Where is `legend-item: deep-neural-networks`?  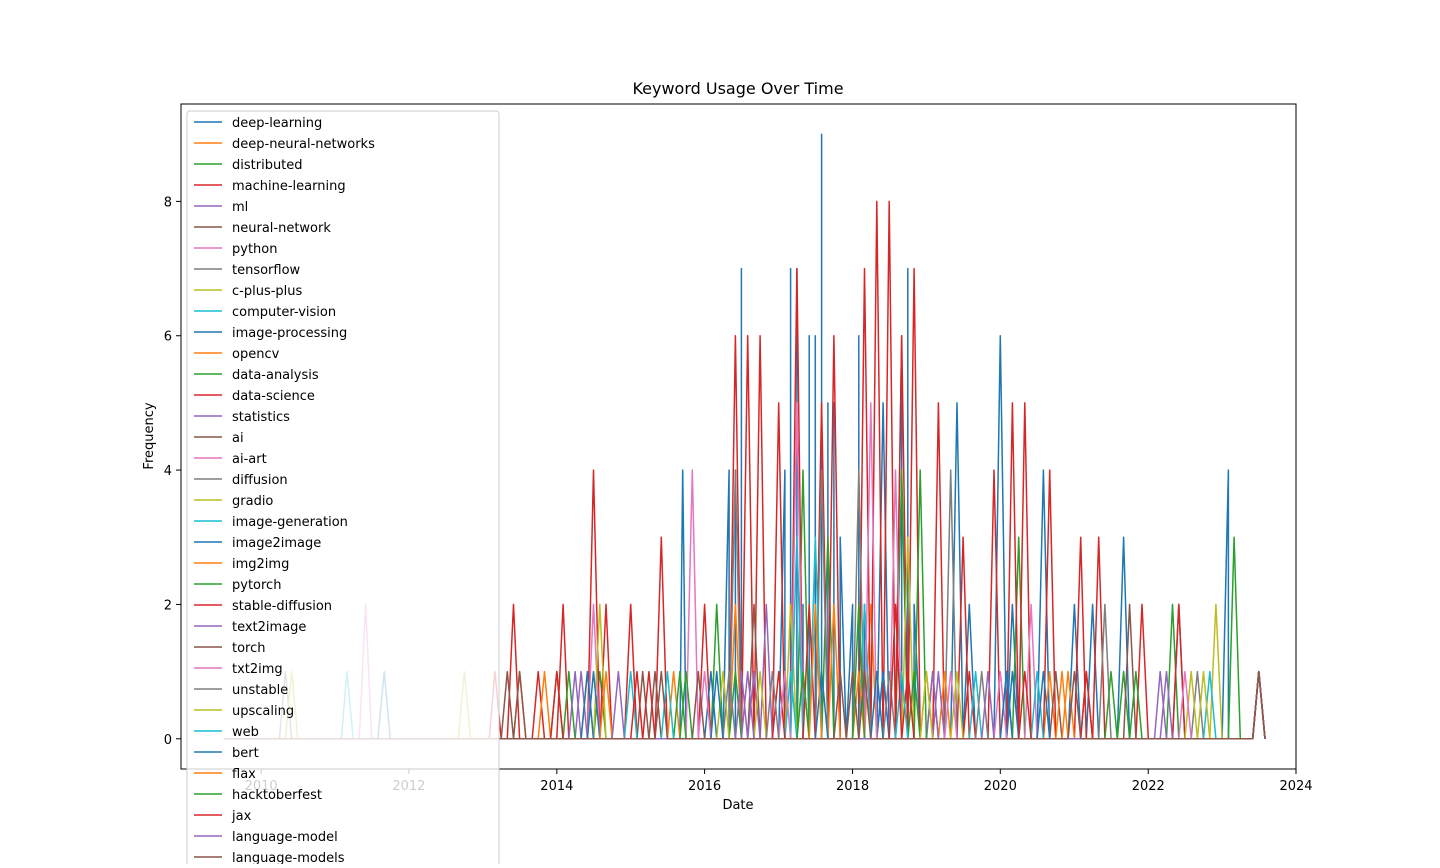 legend-item: deep-neural-networks is located at coordinates (284, 144).